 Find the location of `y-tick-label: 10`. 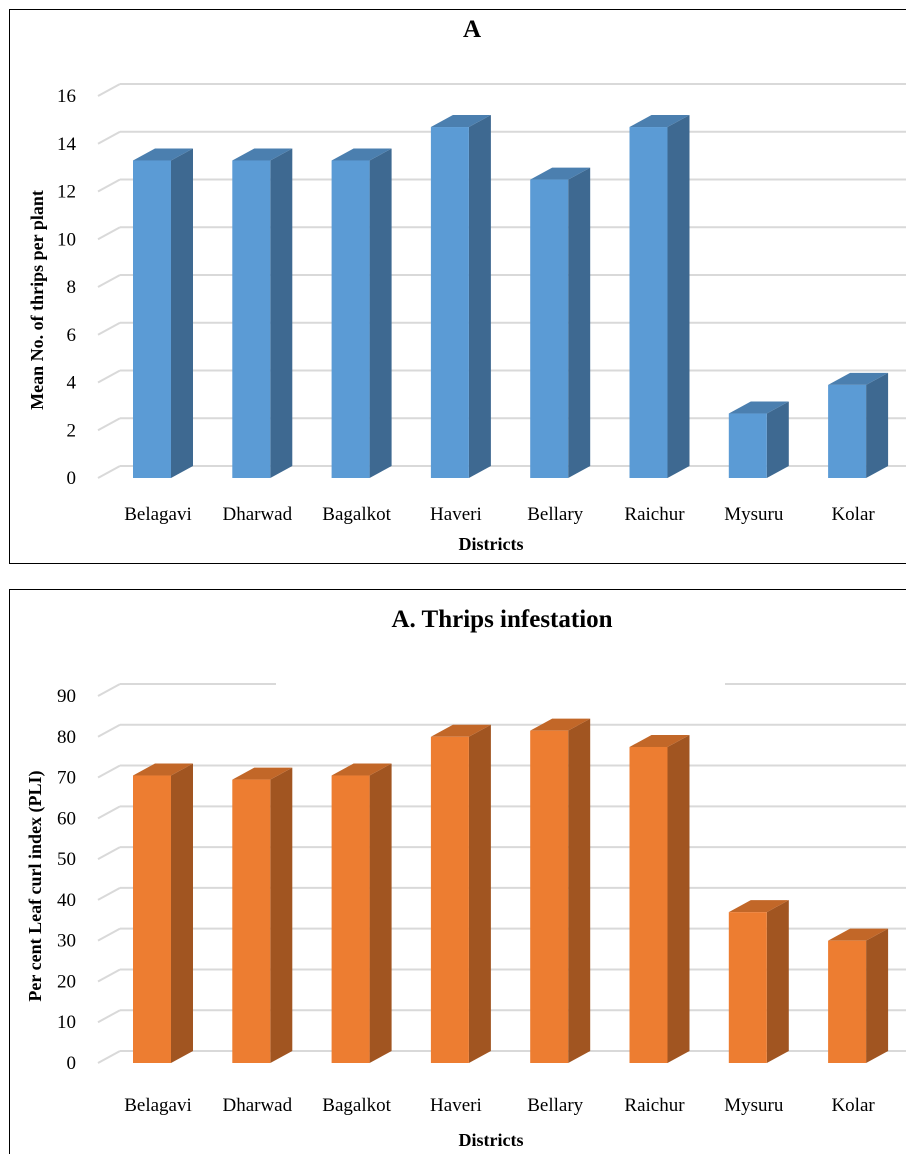

y-tick-label: 10 is located at coordinates (66, 1022).